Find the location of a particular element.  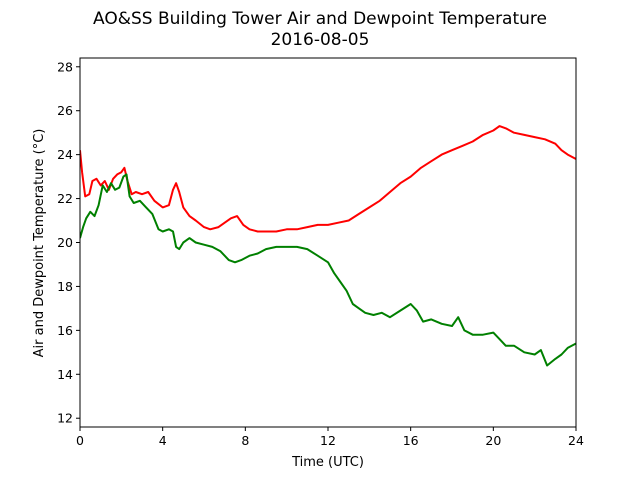

x-tick-label: 20 is located at coordinates (493, 440).